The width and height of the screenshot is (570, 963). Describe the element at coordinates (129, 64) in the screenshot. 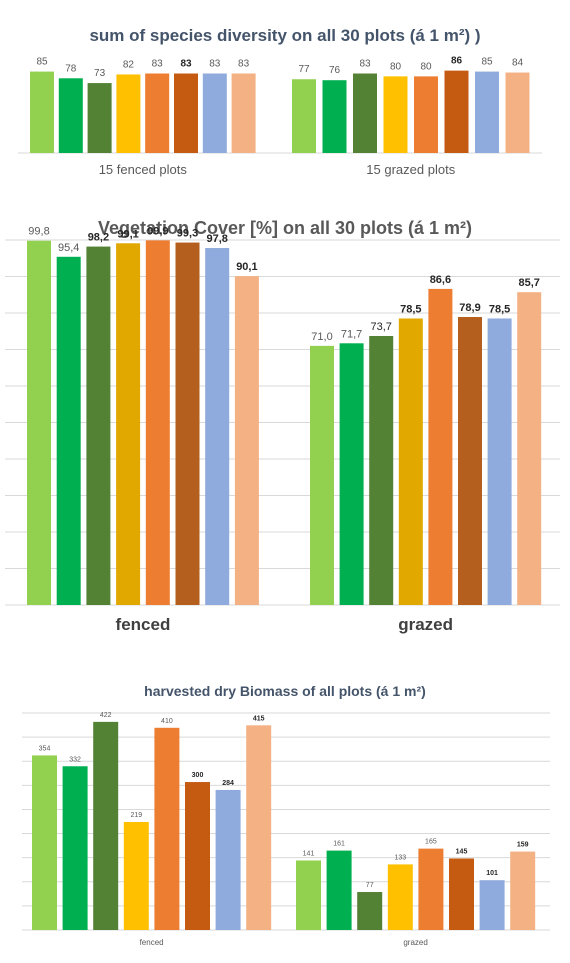

I see `data-label: 82` at that location.